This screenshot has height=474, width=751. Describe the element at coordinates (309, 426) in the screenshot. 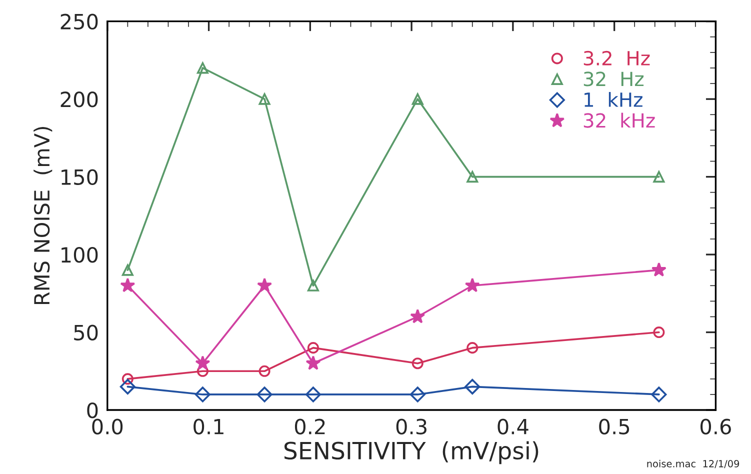

I see `x-tick-label: 0.2` at that location.